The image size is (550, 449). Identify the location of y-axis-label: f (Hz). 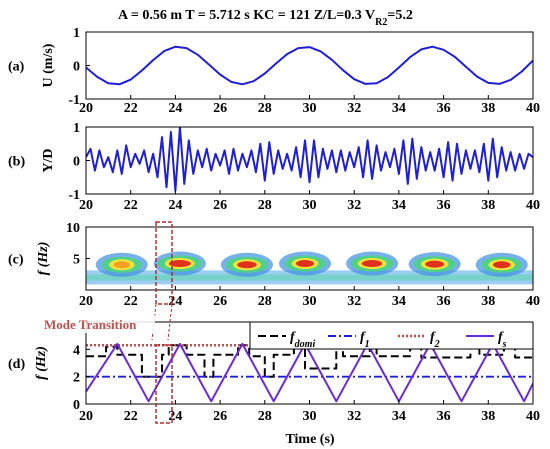
(41, 363).